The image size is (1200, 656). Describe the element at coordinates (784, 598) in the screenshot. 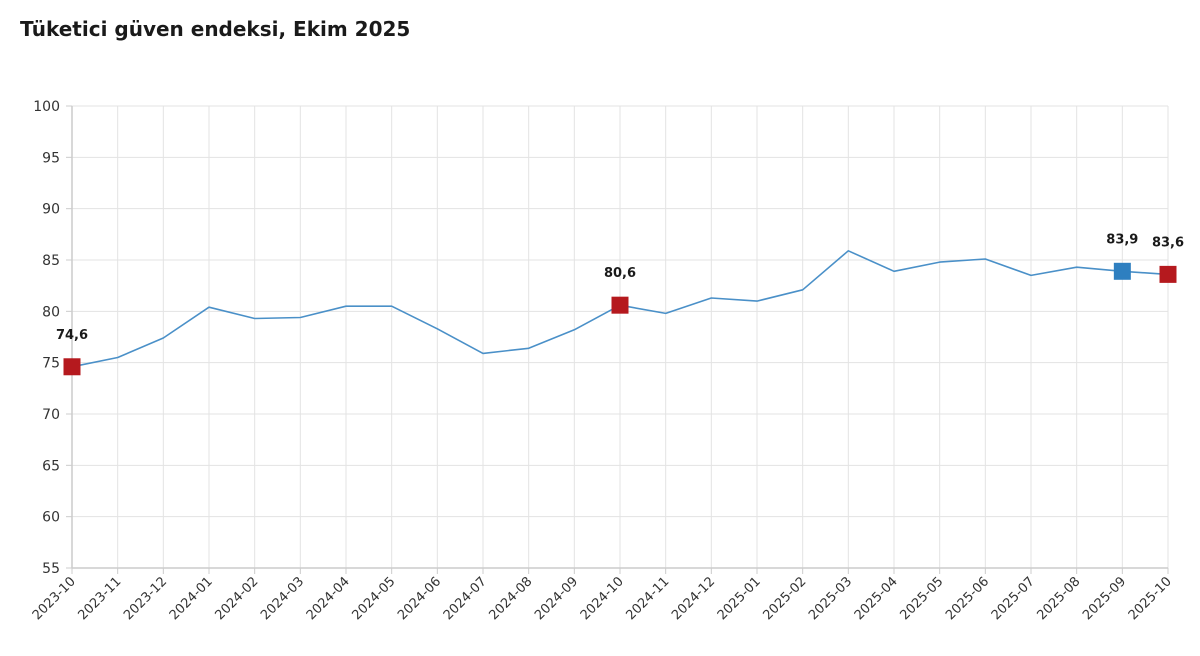

I see `x-tick-label: 2025-02` at that location.